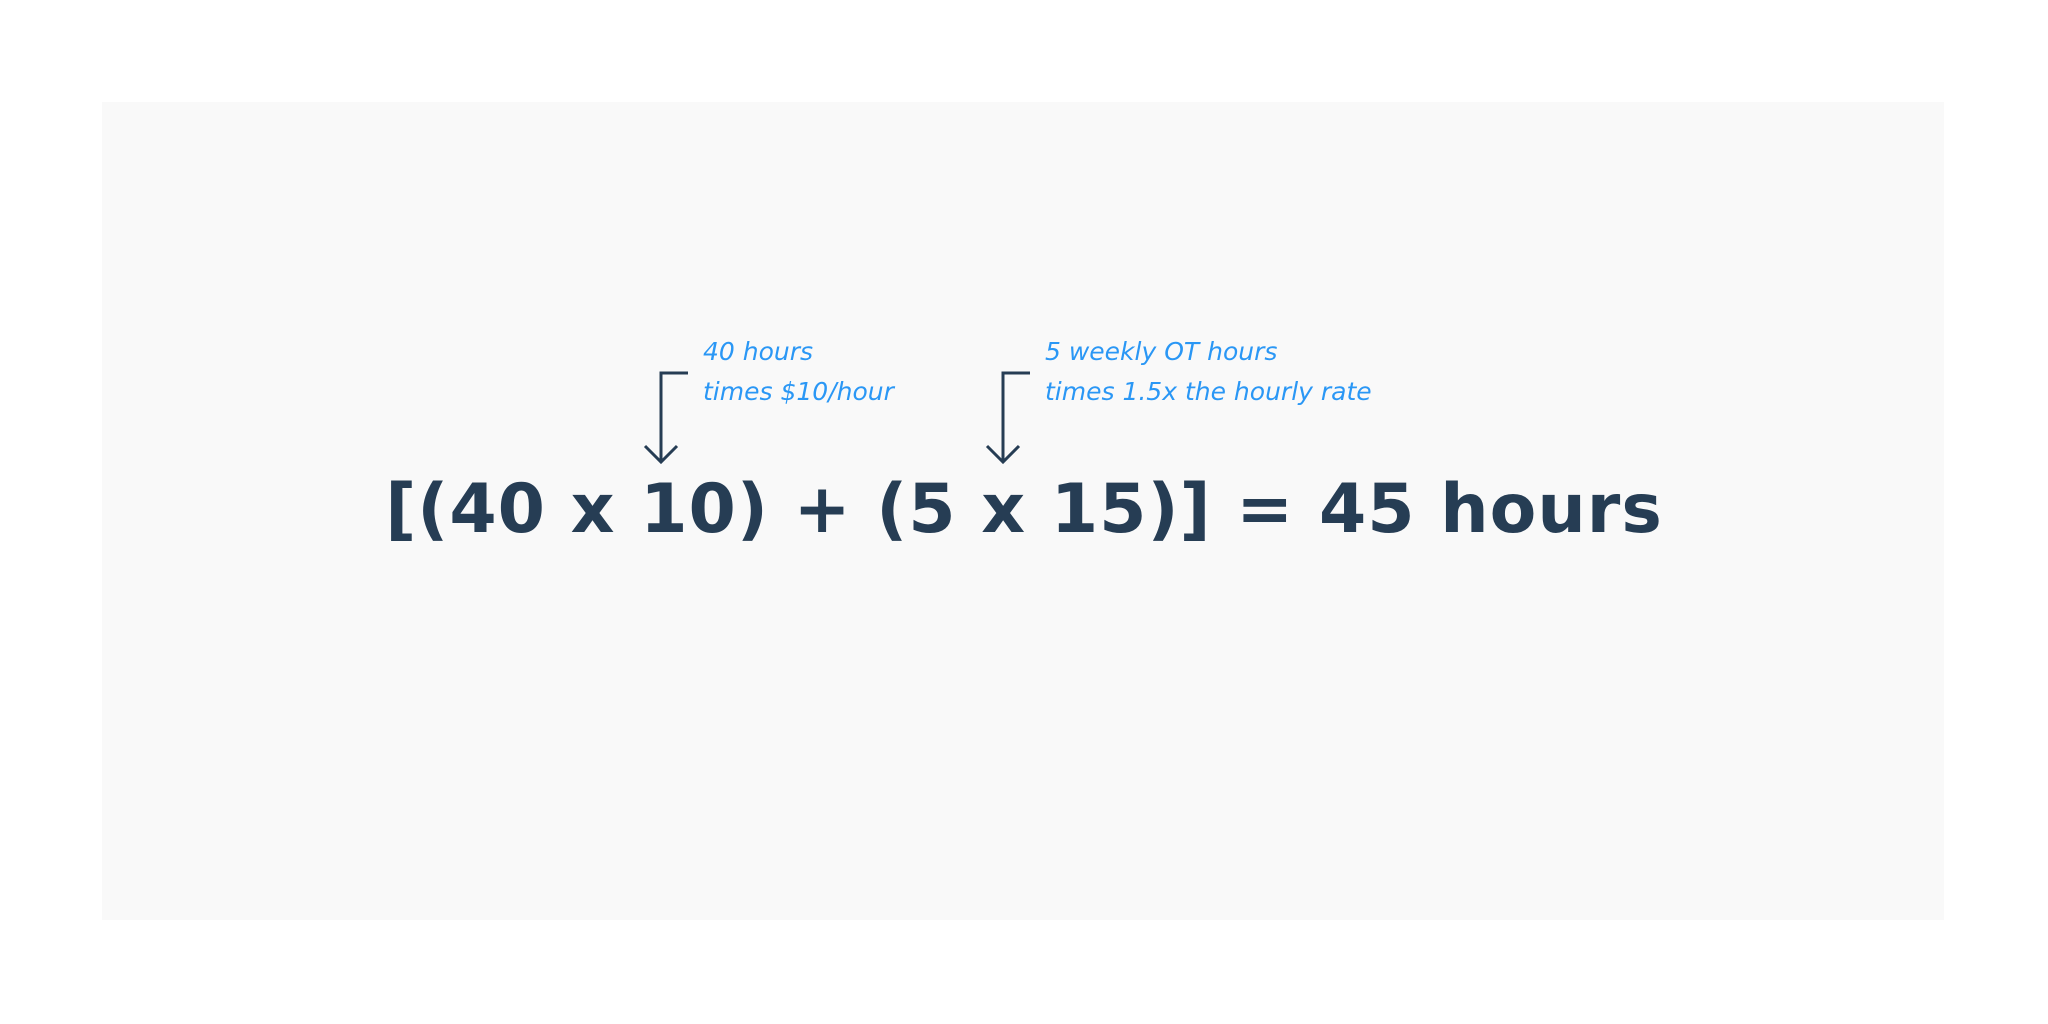  I want to click on annotation-line: times $10/hour, so click(798, 391).